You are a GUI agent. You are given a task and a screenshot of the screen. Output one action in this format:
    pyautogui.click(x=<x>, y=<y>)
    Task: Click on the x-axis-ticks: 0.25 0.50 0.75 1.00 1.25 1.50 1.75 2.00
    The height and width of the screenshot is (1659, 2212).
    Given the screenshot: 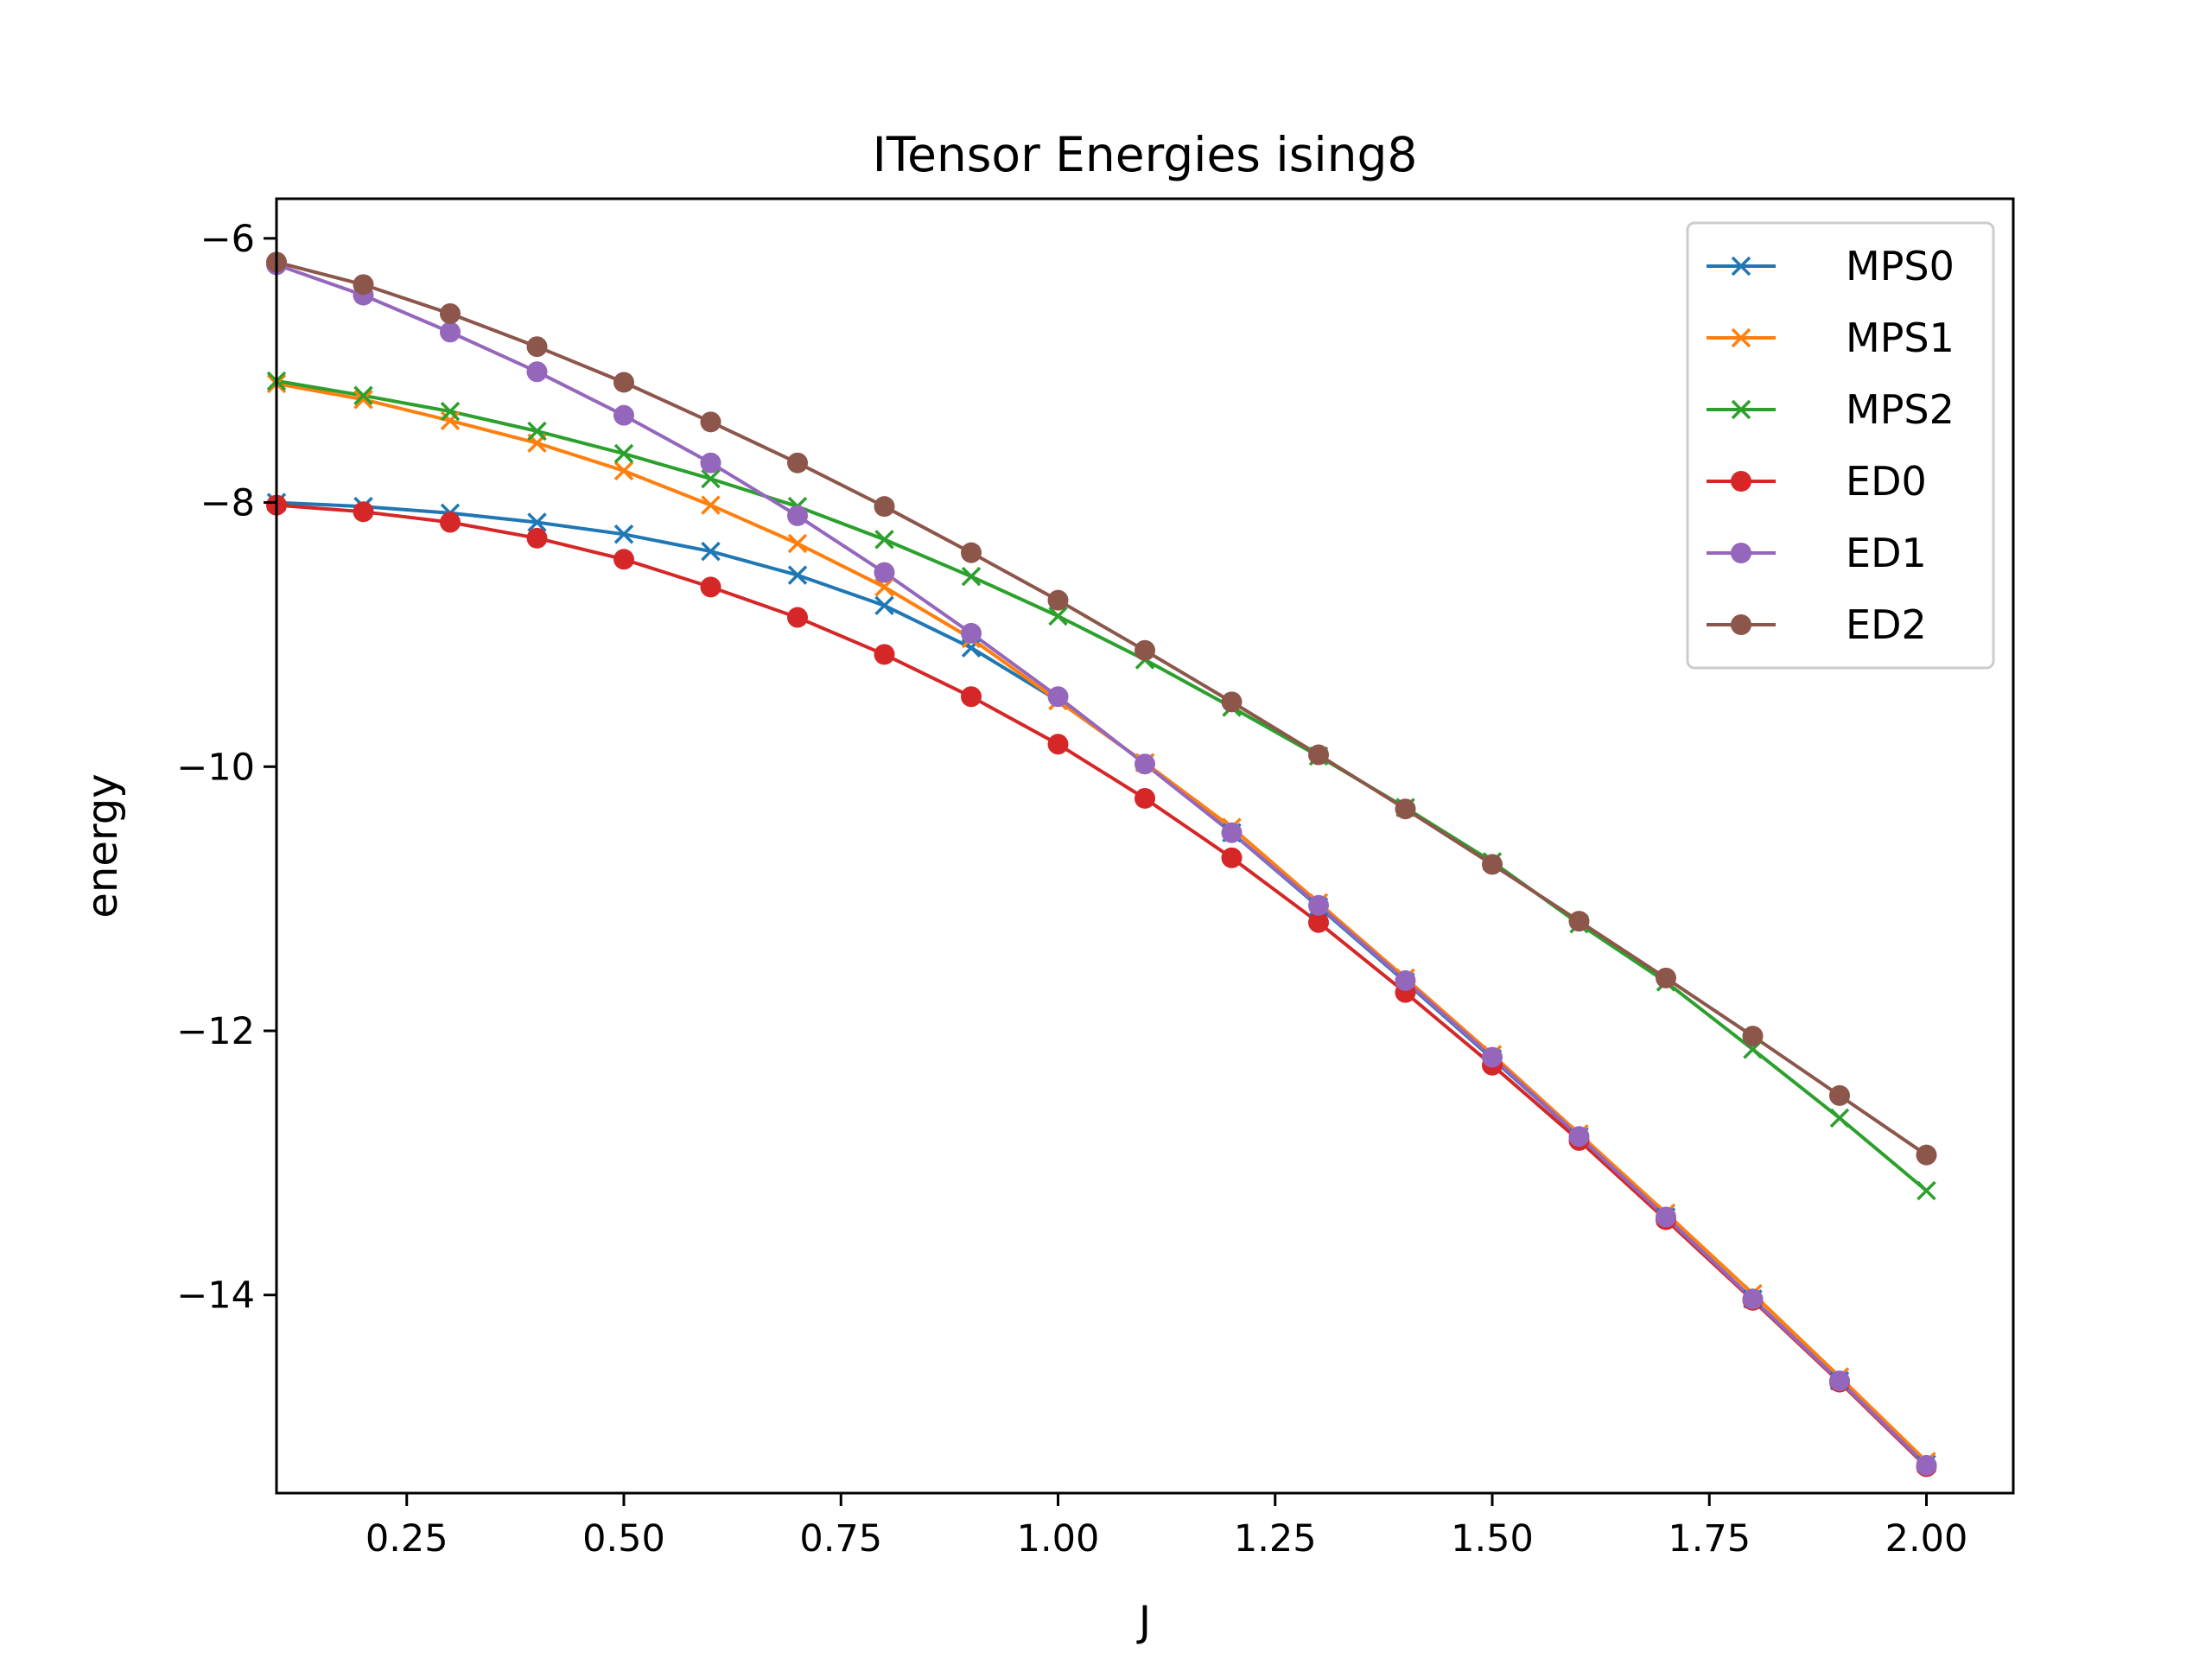 What is the action you would take?
    pyautogui.click(x=1166, y=1526)
    